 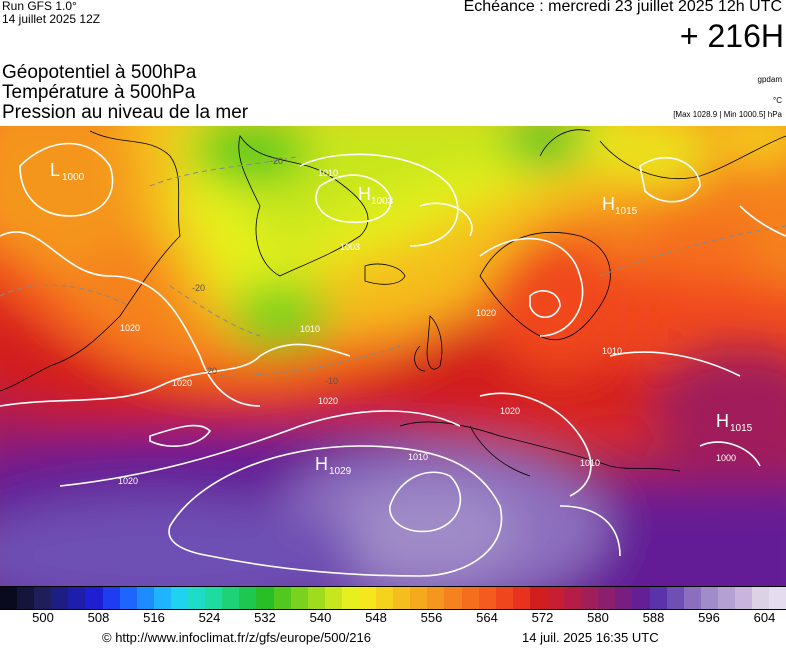 I want to click on color-scale-tick-label: 516, so click(x=154, y=617).